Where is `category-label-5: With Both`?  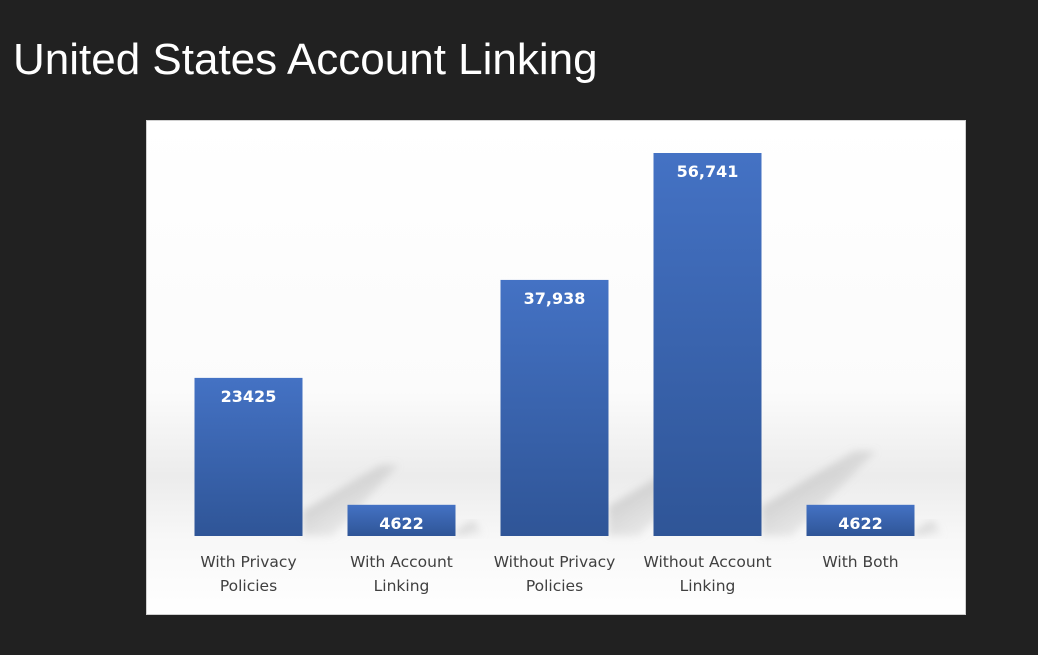 category-label-5: With Both is located at coordinates (860, 562).